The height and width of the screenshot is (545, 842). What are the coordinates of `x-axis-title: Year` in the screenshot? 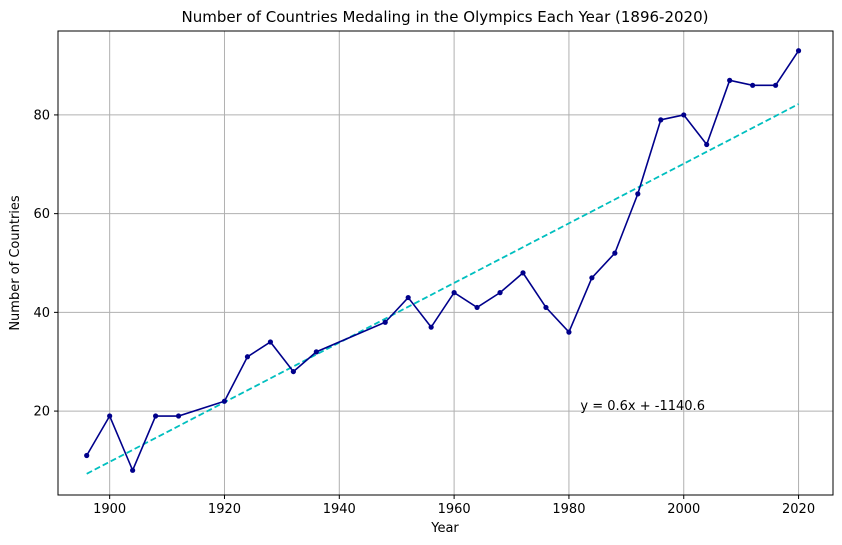 It's located at (444, 528).